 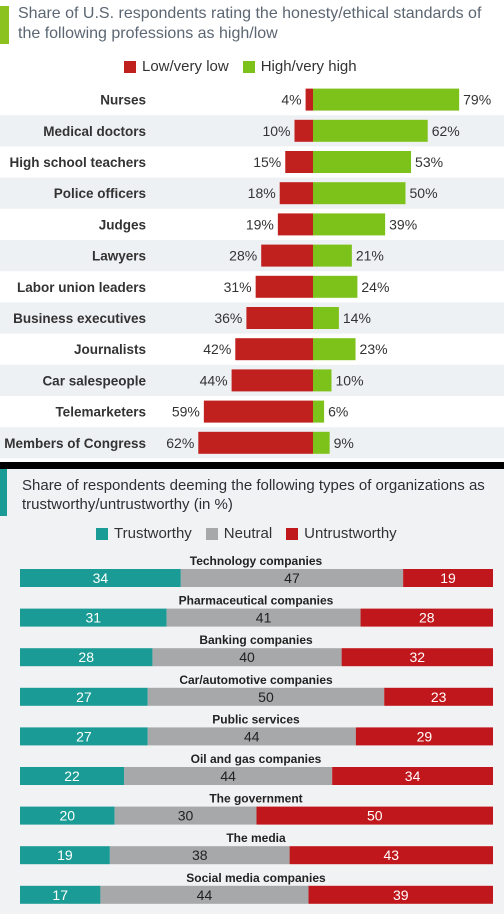 What do you see at coordinates (100, 412) in the screenshot?
I see `category-label: Telemarketers` at bounding box center [100, 412].